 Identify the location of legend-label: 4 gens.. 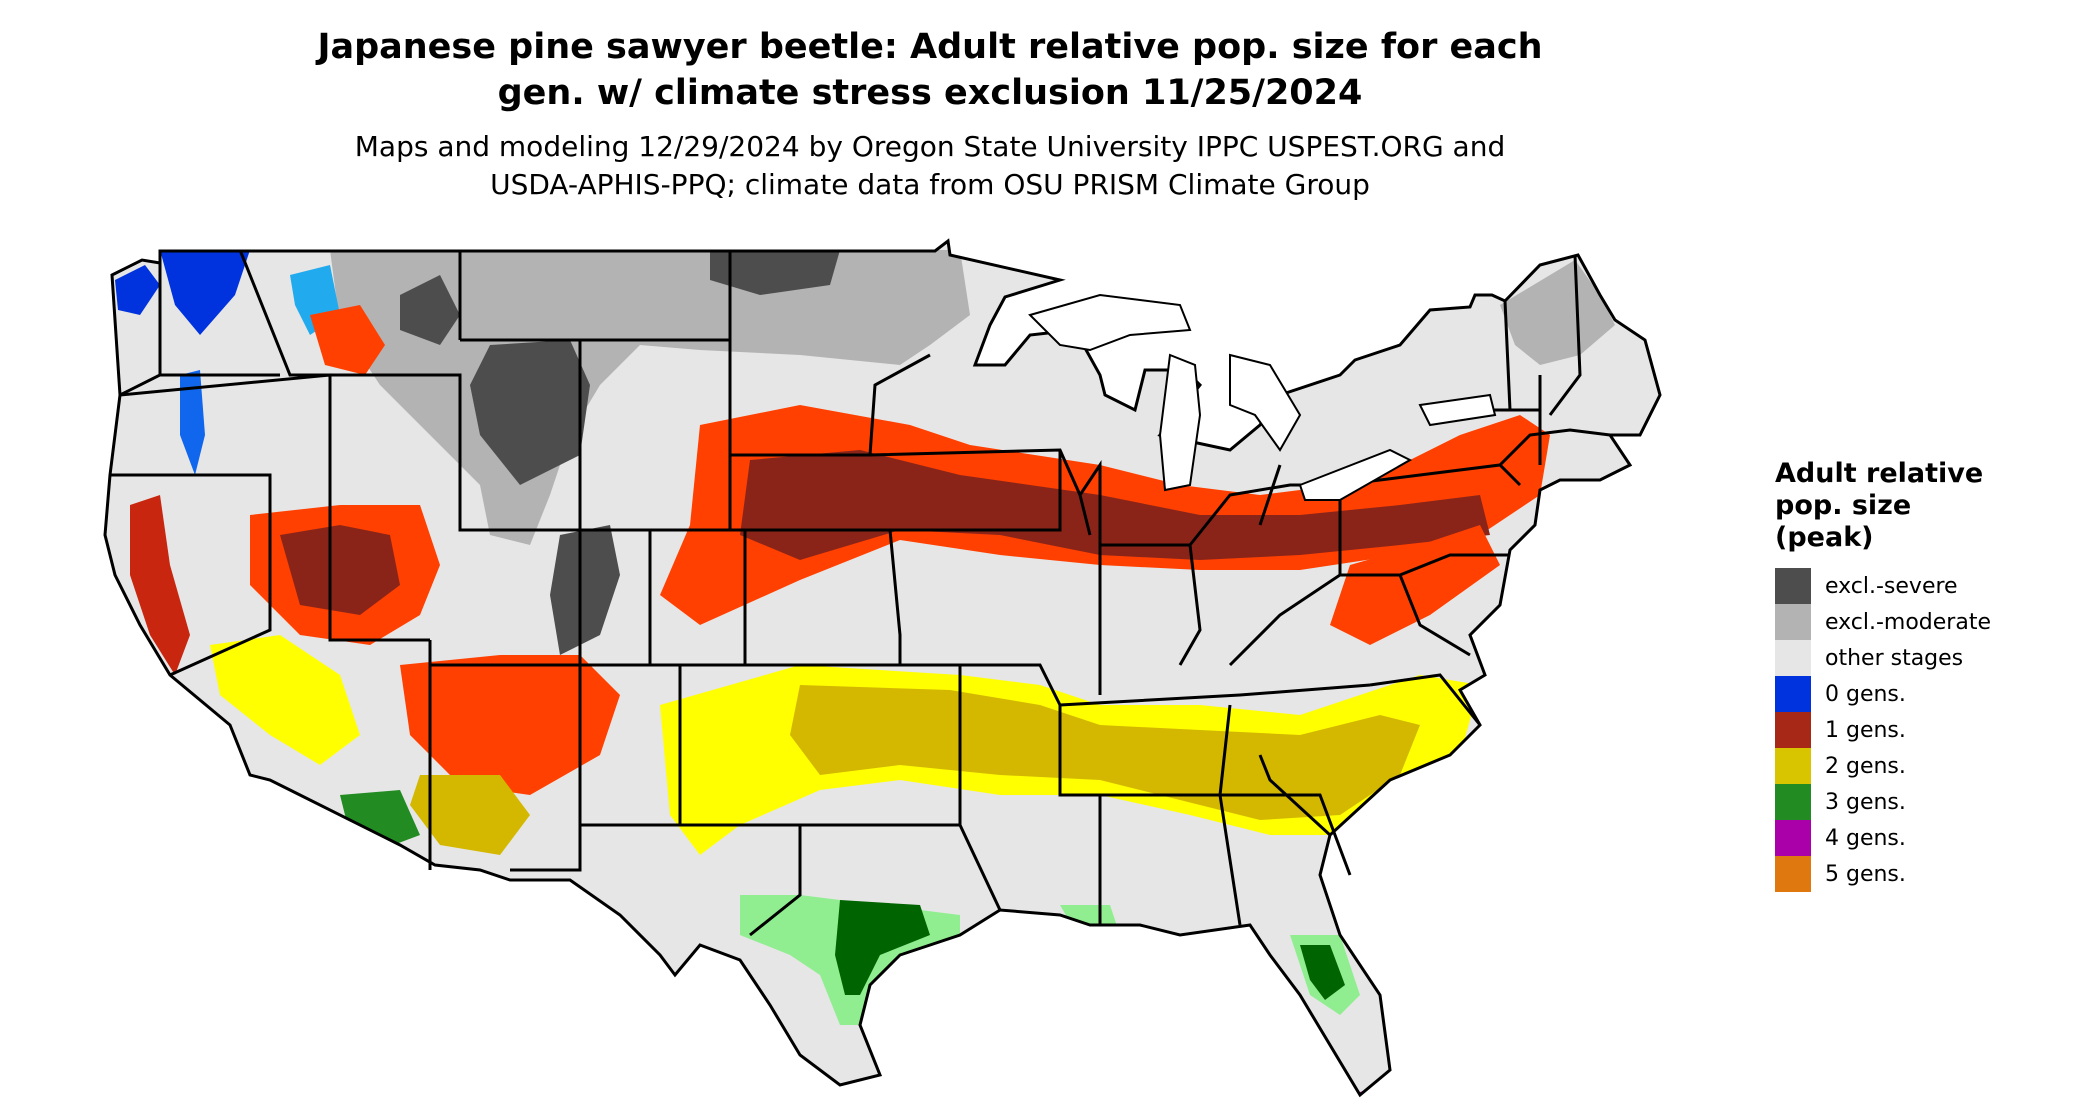
(1865, 838).